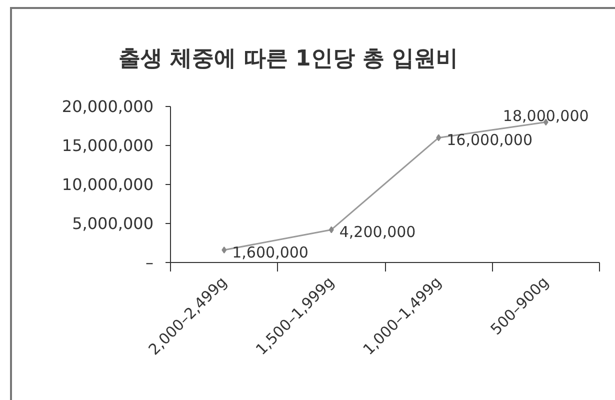 This screenshot has width=615, height=400. Describe the element at coordinates (108, 184) in the screenshot. I see `y-tick-label: 10,000,000` at that location.